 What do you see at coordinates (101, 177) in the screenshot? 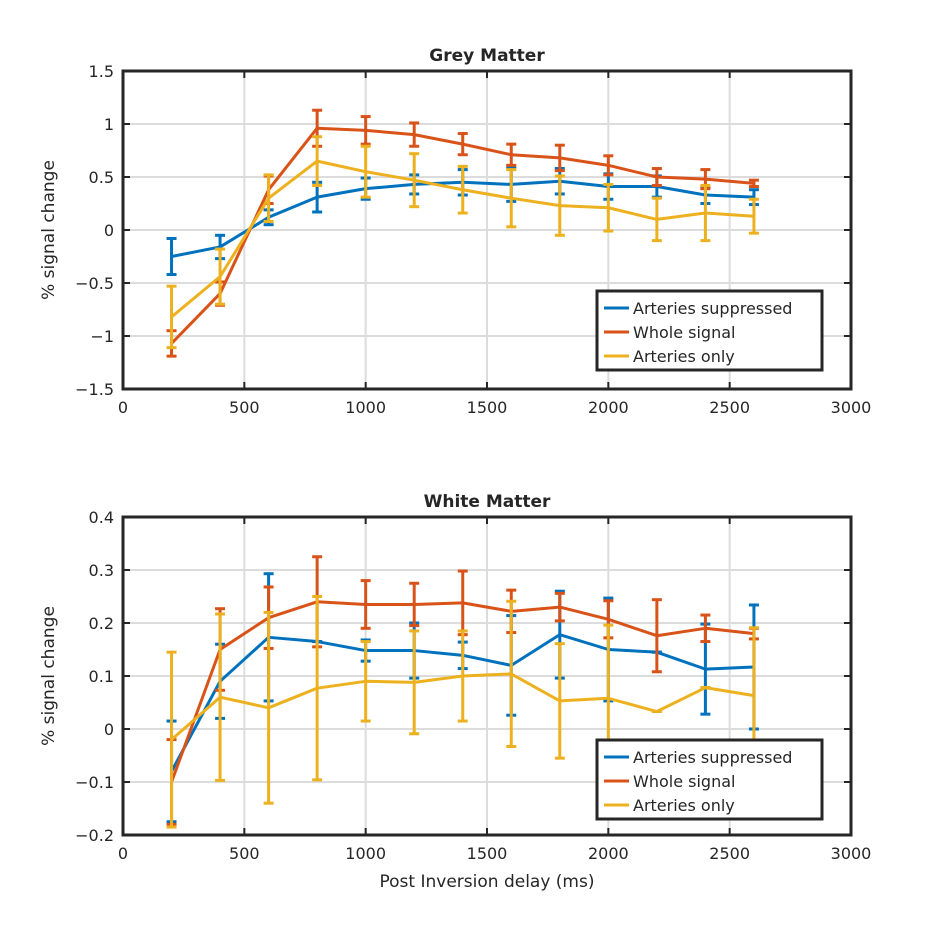
I see `y-tick-label: 0.5` at bounding box center [101, 177].